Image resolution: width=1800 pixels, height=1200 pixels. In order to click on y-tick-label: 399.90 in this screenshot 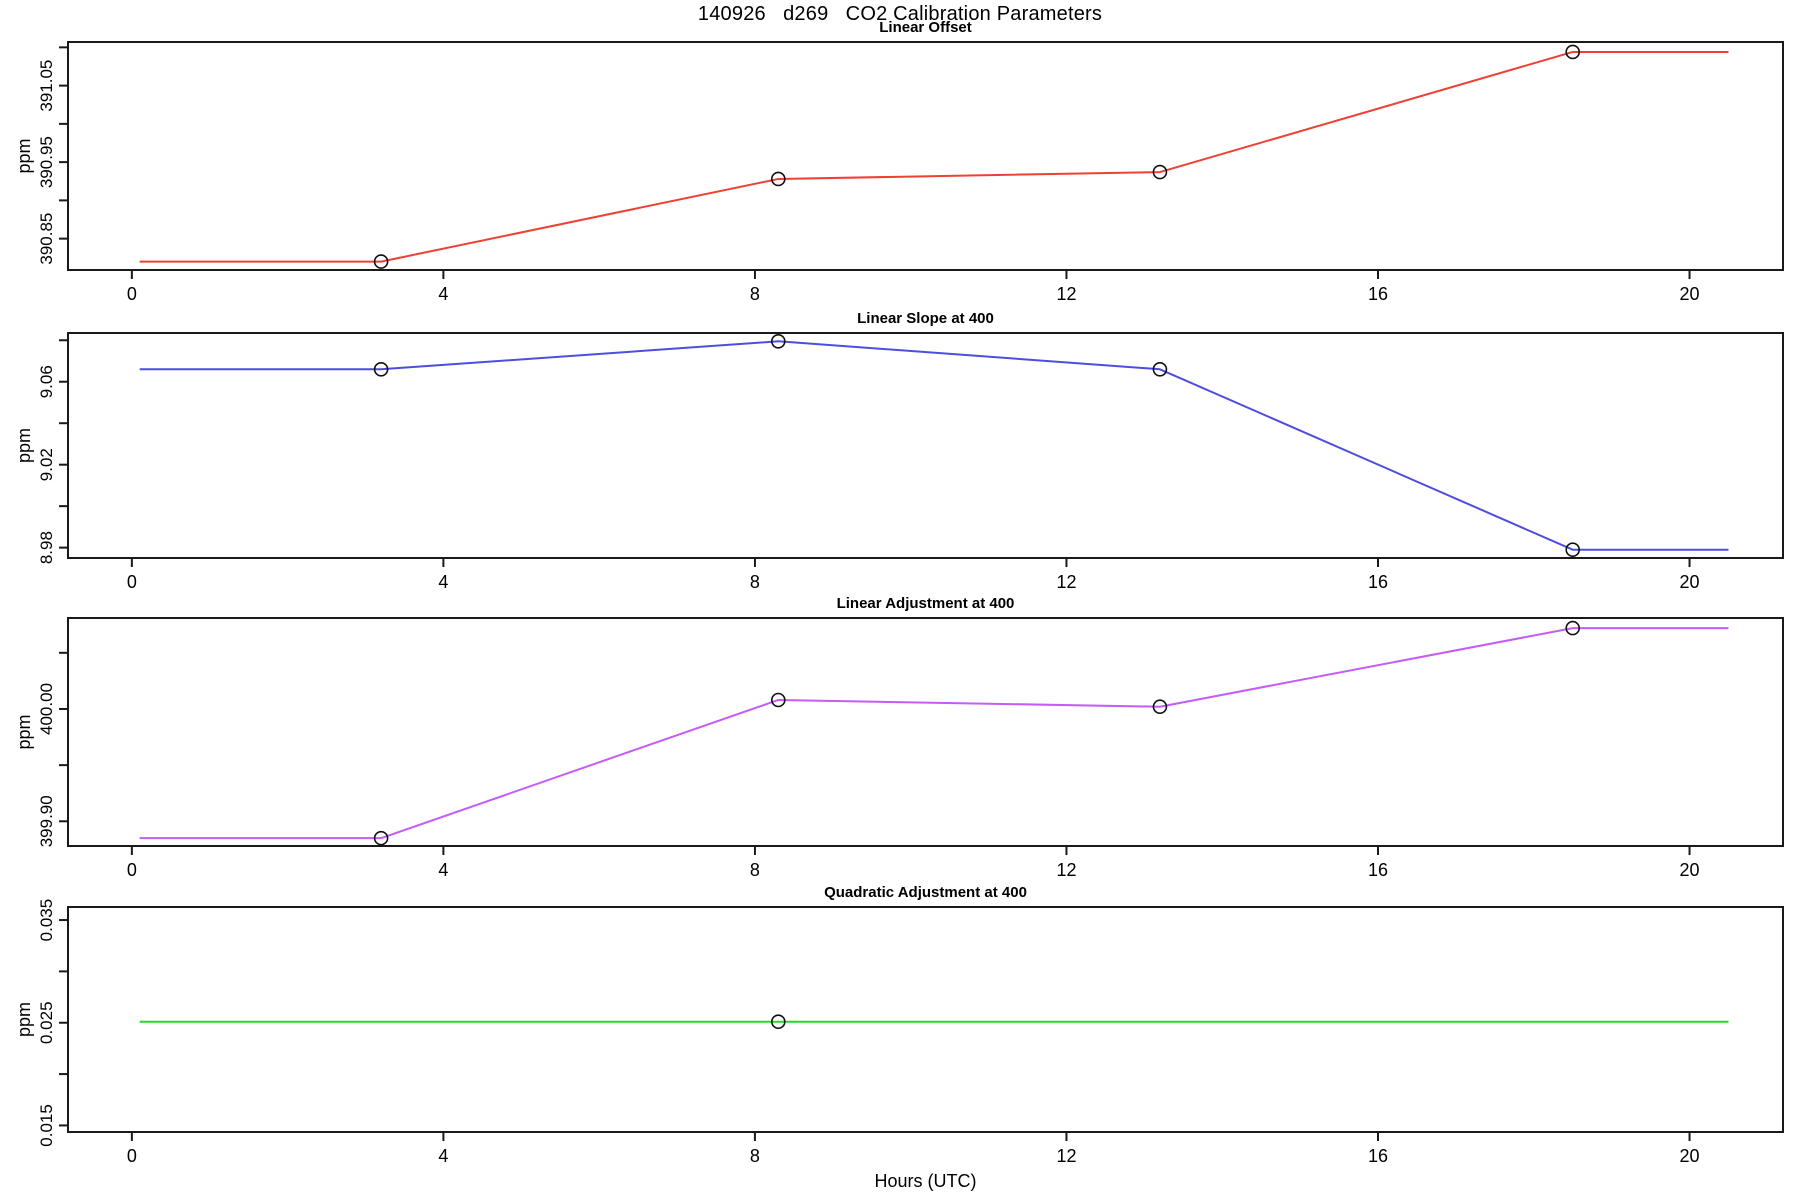, I will do `click(46, 821)`.